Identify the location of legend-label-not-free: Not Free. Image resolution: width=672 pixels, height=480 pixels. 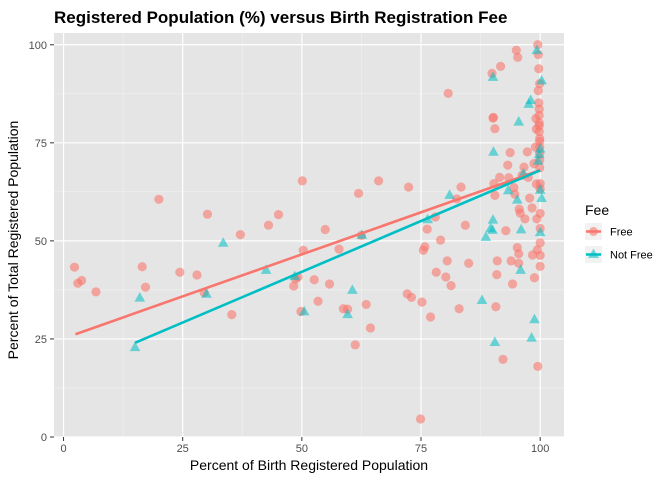
(631, 256).